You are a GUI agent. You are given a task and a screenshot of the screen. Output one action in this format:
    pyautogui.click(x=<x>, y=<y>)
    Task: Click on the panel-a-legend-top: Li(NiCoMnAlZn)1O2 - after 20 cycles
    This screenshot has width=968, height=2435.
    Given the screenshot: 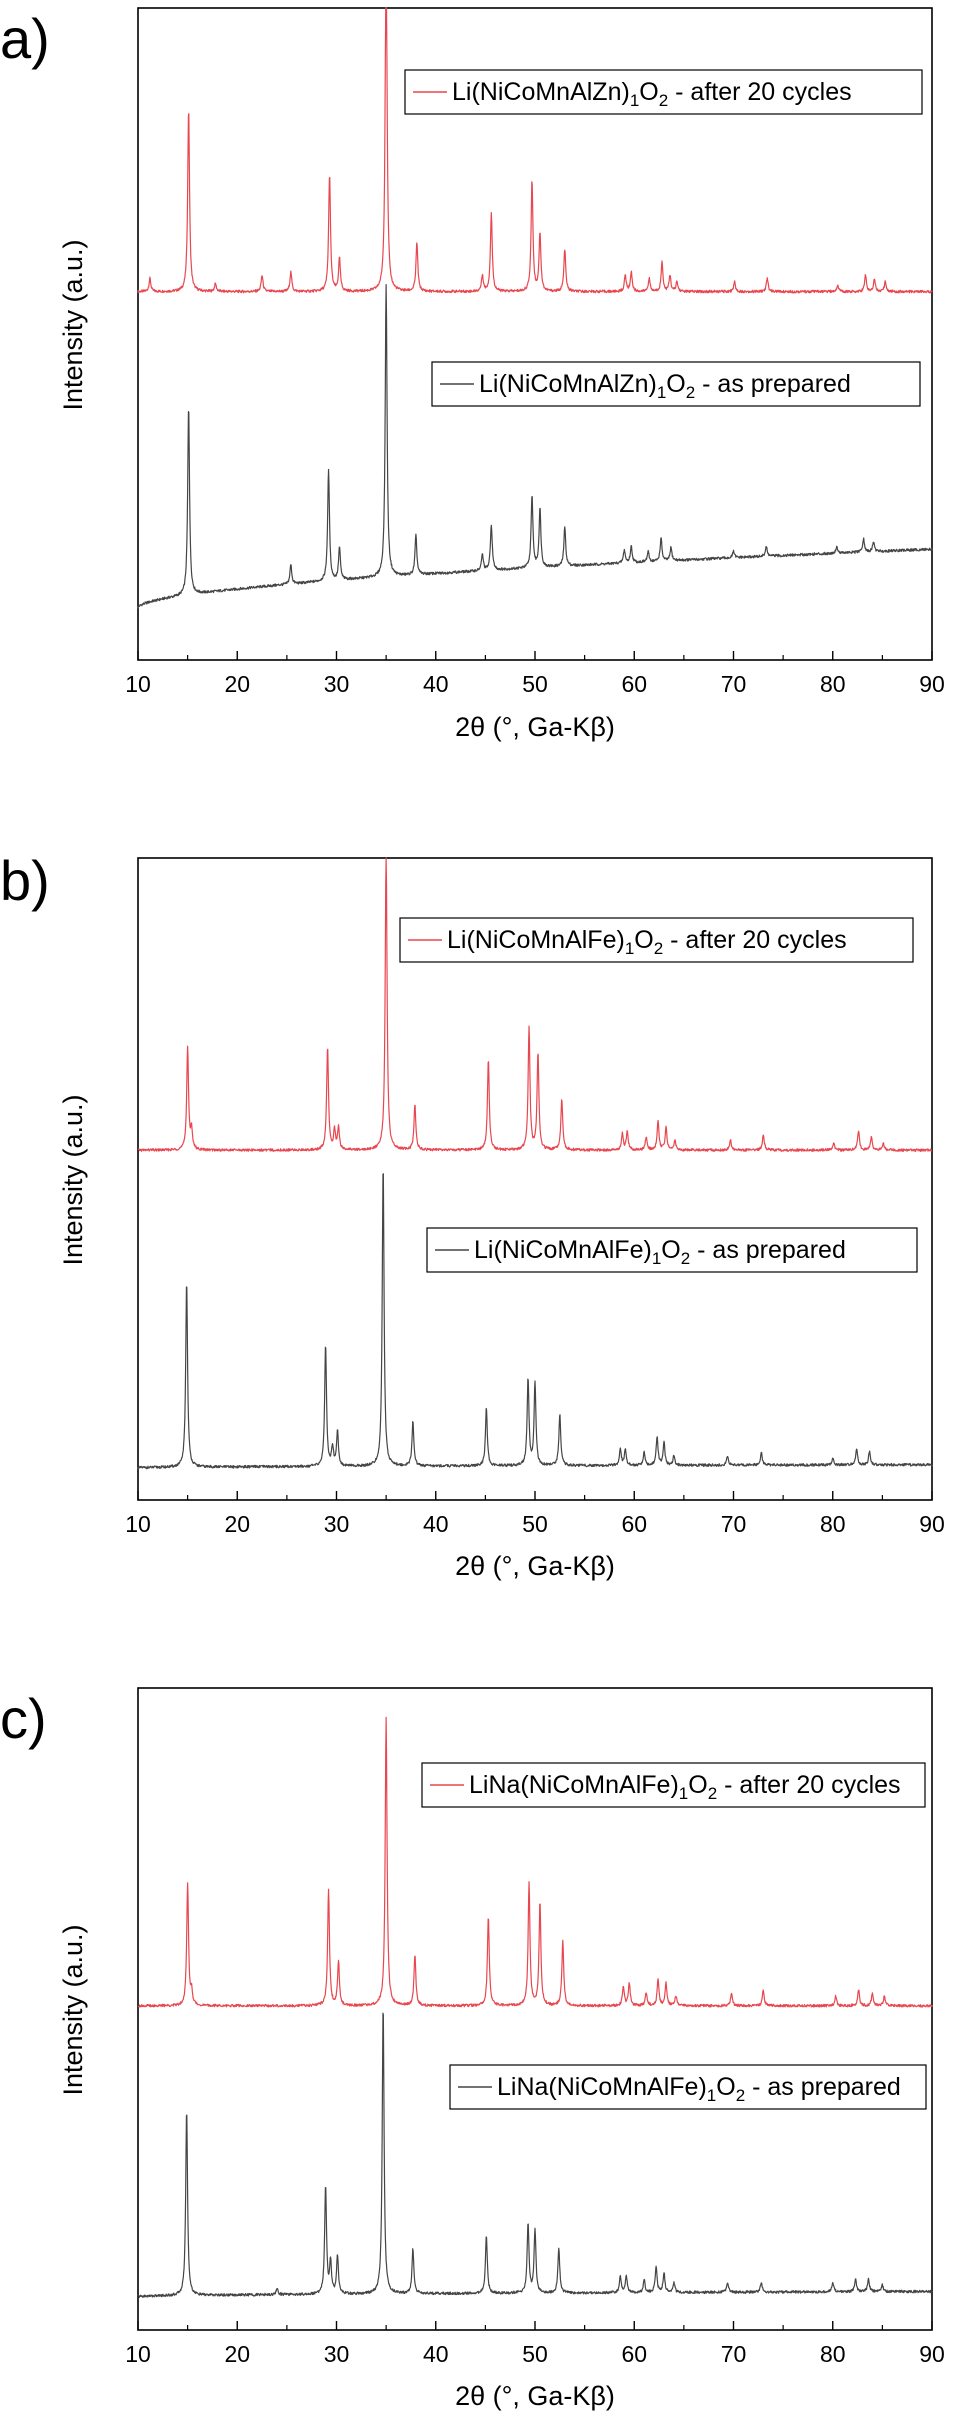 What is the action you would take?
    pyautogui.click(x=663, y=92)
    